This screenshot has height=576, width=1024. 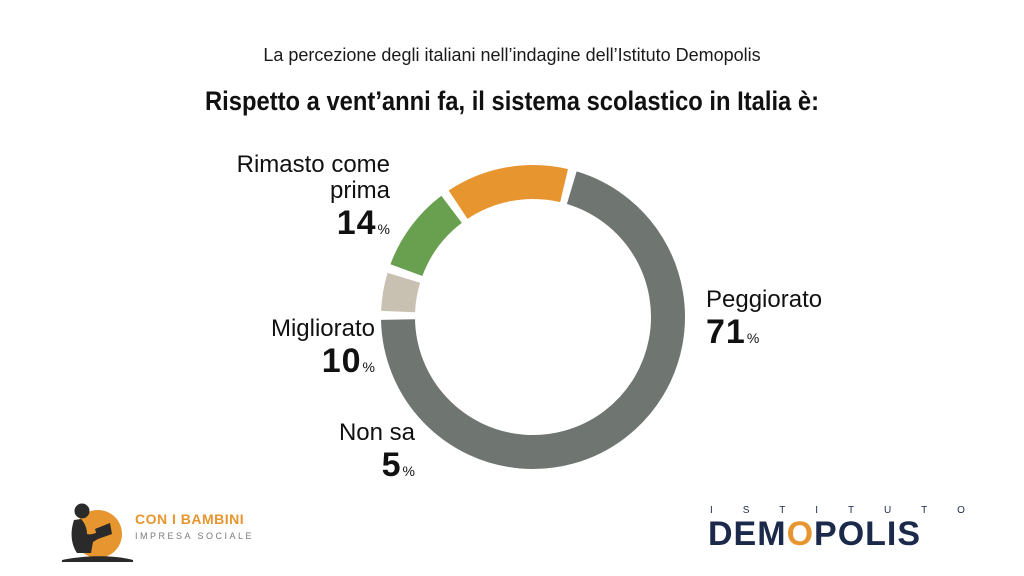 I want to click on value-nonsa-number: 5, so click(x=391, y=465).